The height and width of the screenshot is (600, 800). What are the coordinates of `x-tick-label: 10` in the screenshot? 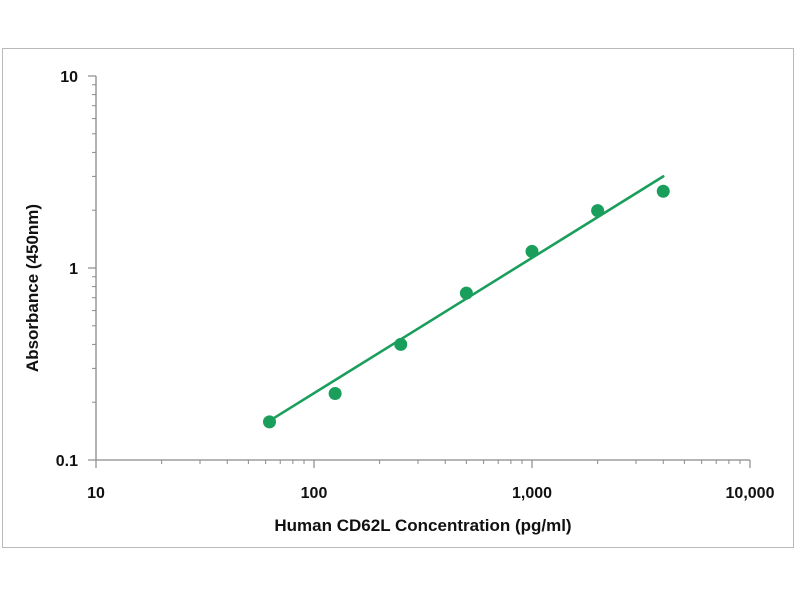 It's located at (96, 493).